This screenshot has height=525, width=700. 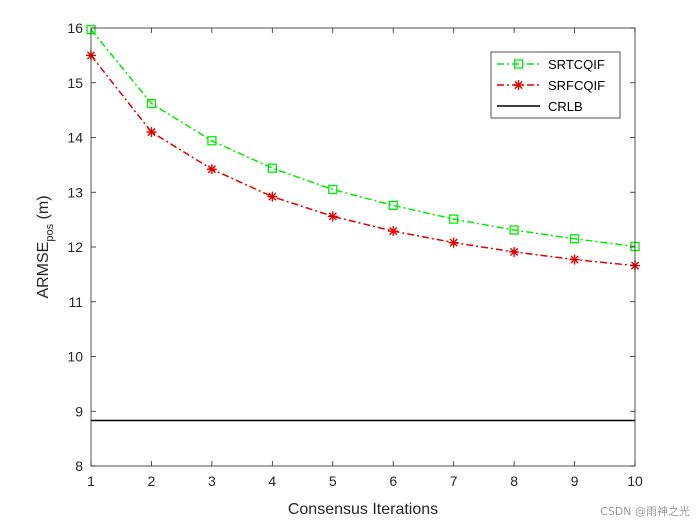 What do you see at coordinates (393, 481) in the screenshot?
I see `x-tick-label-6: 6` at bounding box center [393, 481].